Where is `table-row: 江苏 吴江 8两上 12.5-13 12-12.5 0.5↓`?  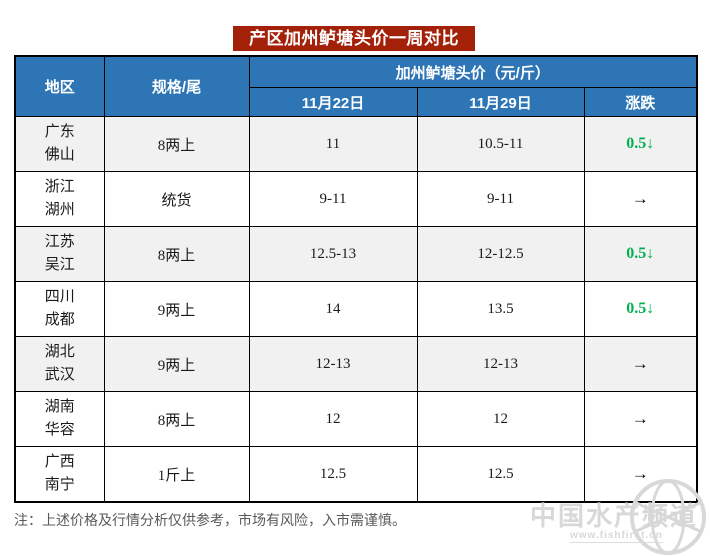 table-row: 江苏 吴江 8两上 12.5-13 12-12.5 0.5↓ is located at coordinates (356, 254).